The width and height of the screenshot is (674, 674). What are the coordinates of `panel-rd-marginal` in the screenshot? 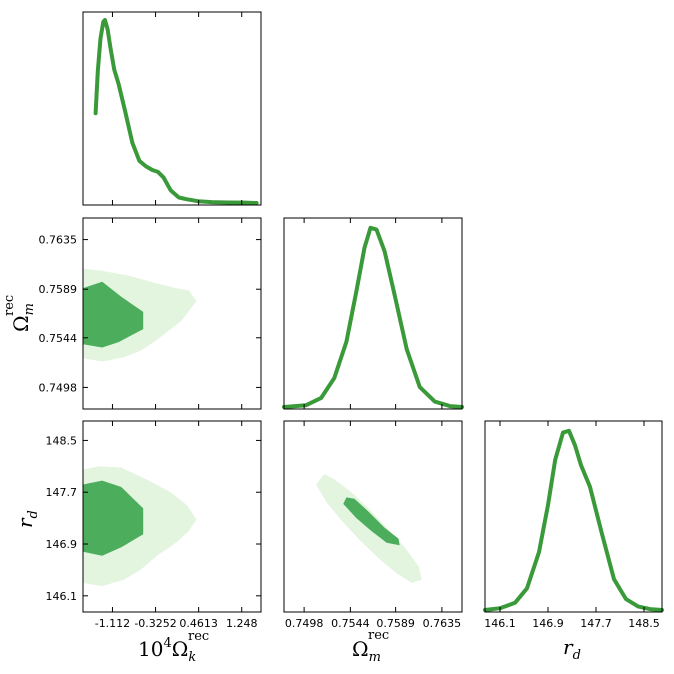 It's located at (573, 516).